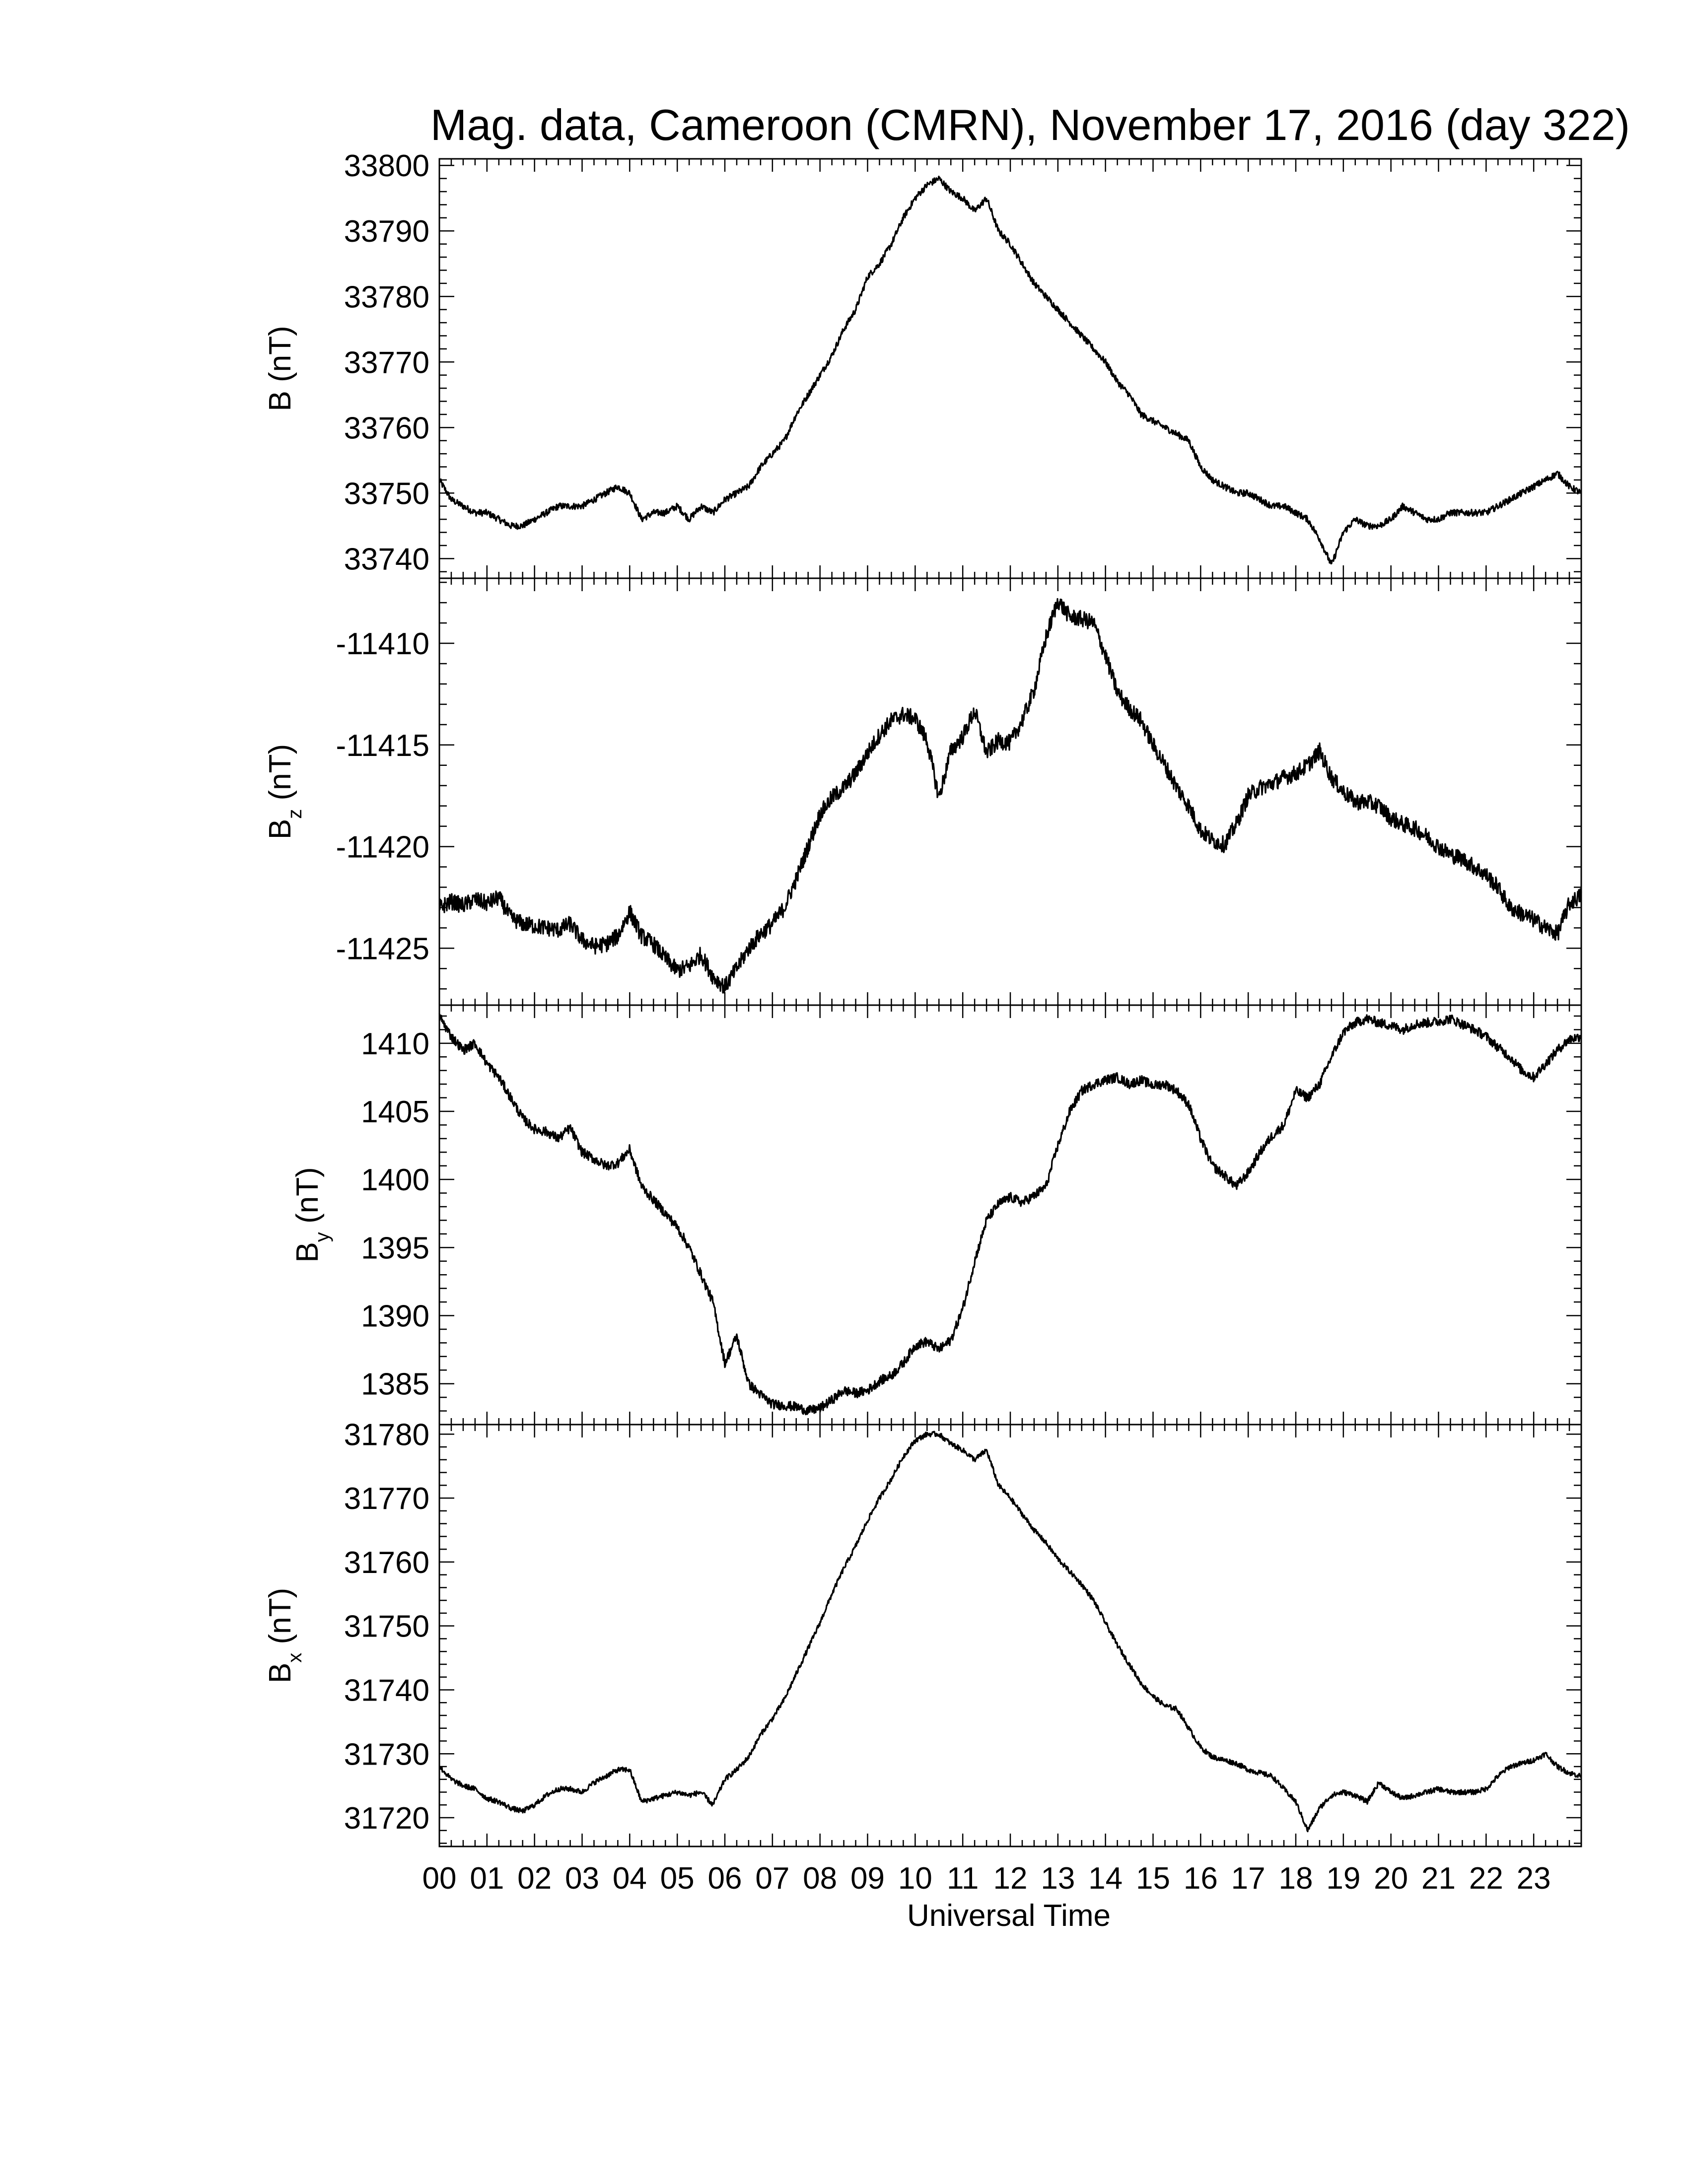  What do you see at coordinates (386, 1690) in the screenshot?
I see `y-tick-label: 31740` at bounding box center [386, 1690].